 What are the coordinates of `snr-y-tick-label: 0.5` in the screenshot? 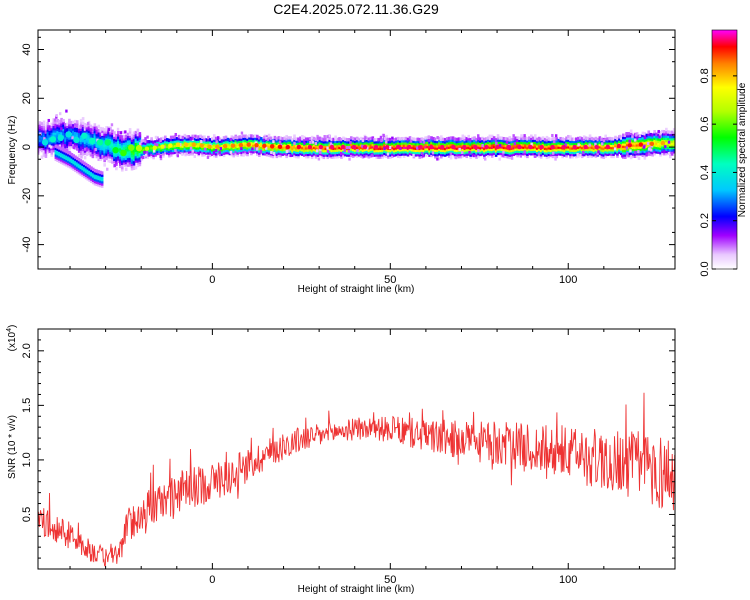 It's located at (27, 514).